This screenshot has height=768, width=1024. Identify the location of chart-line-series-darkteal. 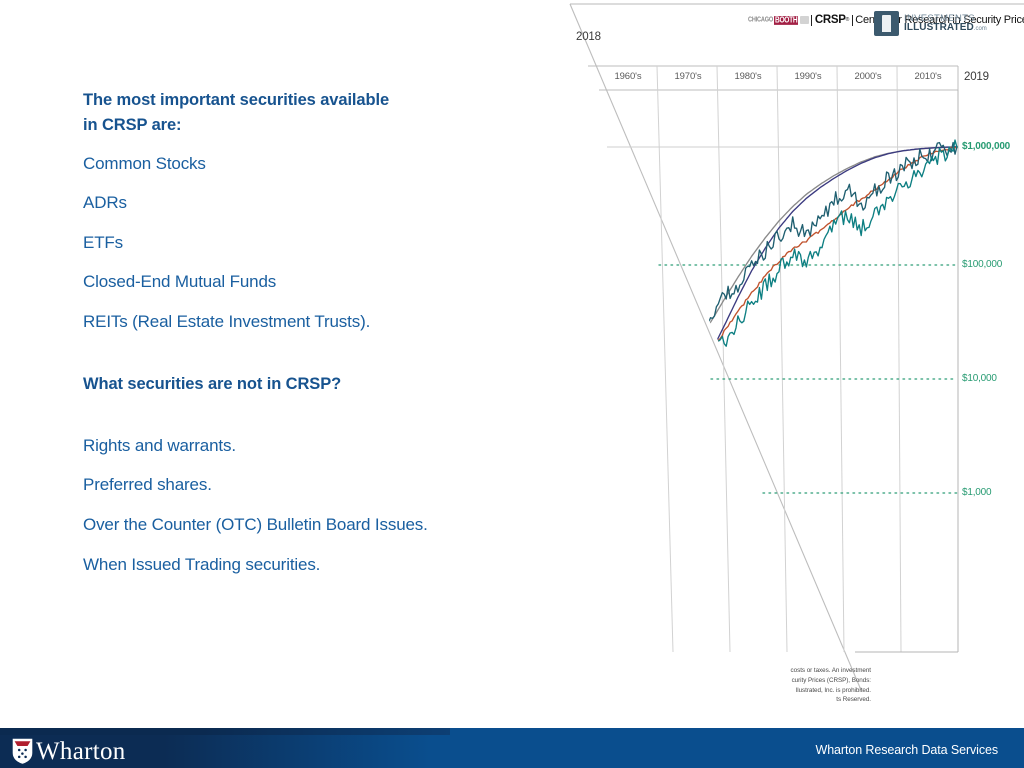
(831, 232).